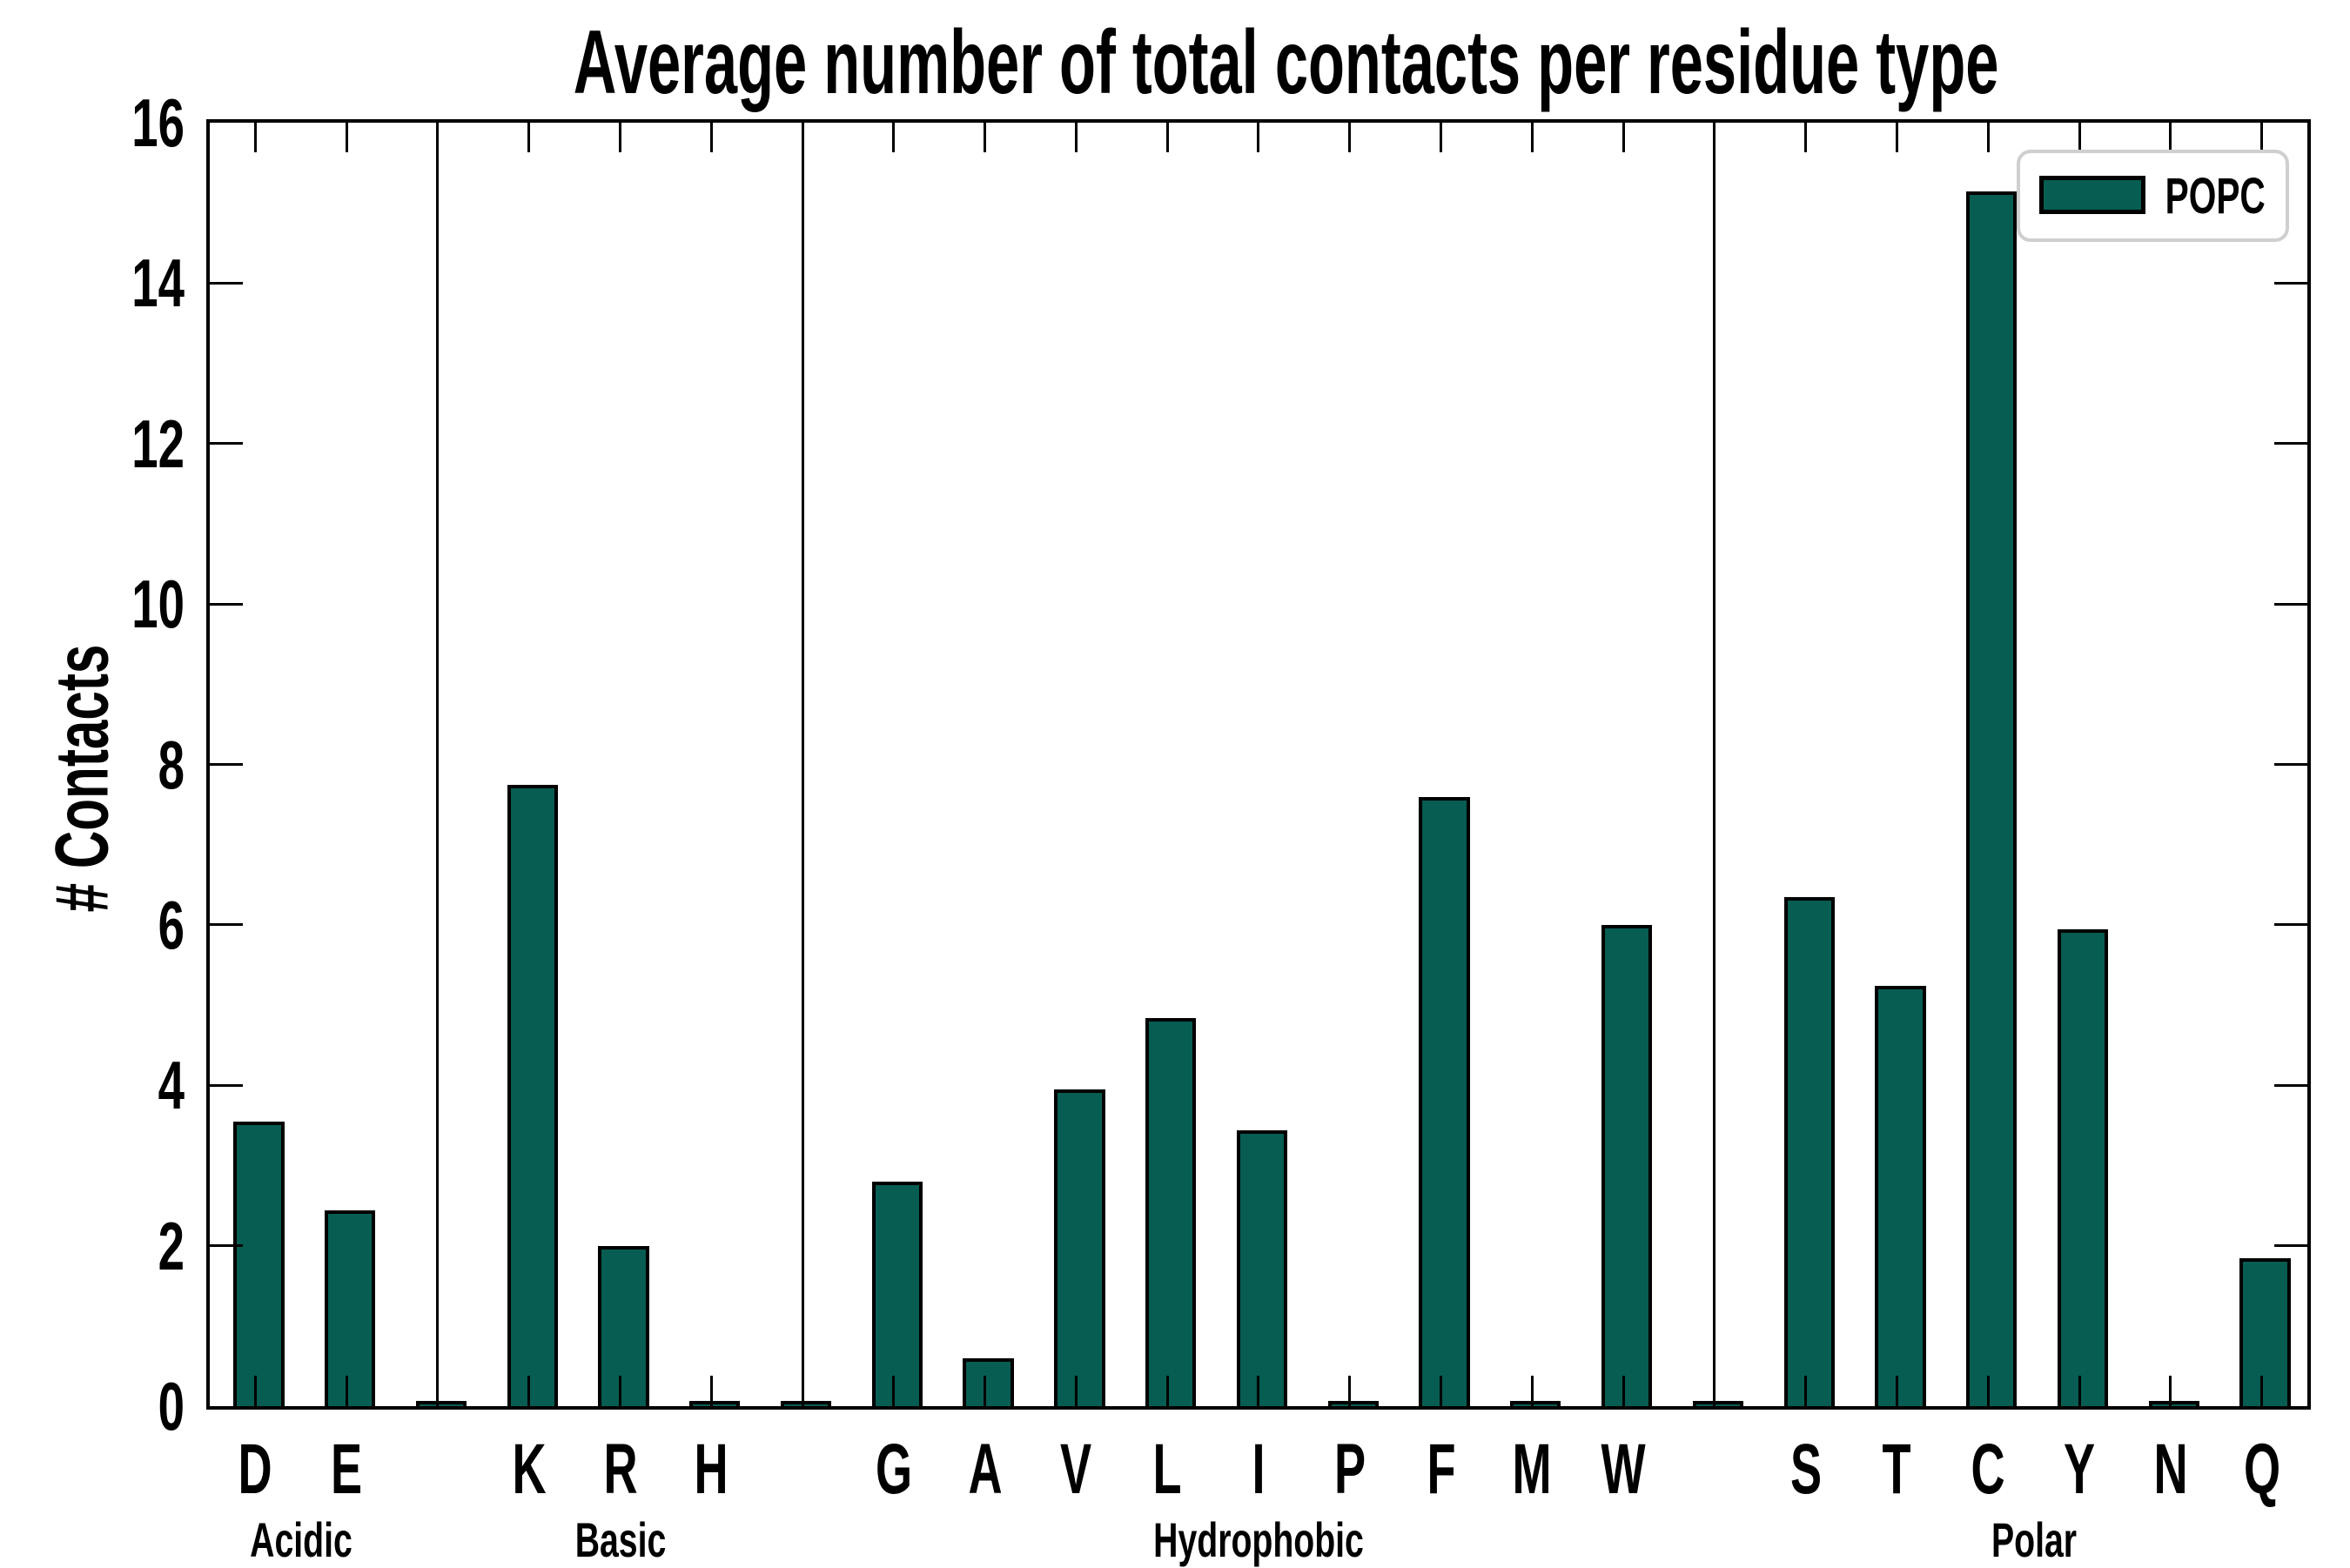 The width and height of the screenshot is (2350, 1568). Describe the element at coordinates (1258, 1540) in the screenshot. I see `group-label-hydrophobic: Hydrophobic` at that location.